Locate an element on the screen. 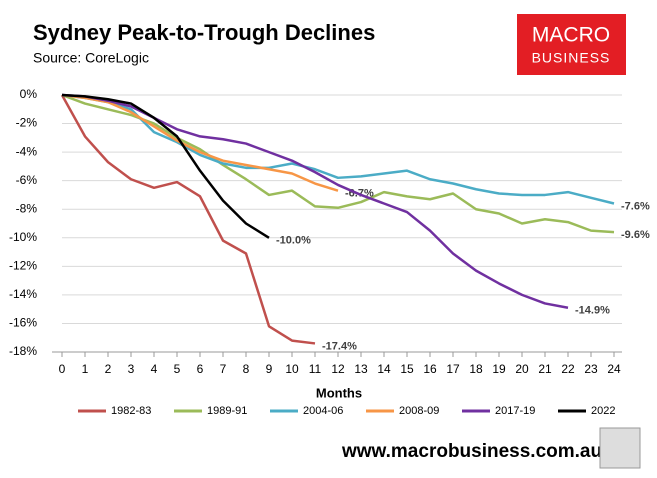 This screenshot has height=478, width=657. legend-label: 2004-06 is located at coordinates (323, 411).